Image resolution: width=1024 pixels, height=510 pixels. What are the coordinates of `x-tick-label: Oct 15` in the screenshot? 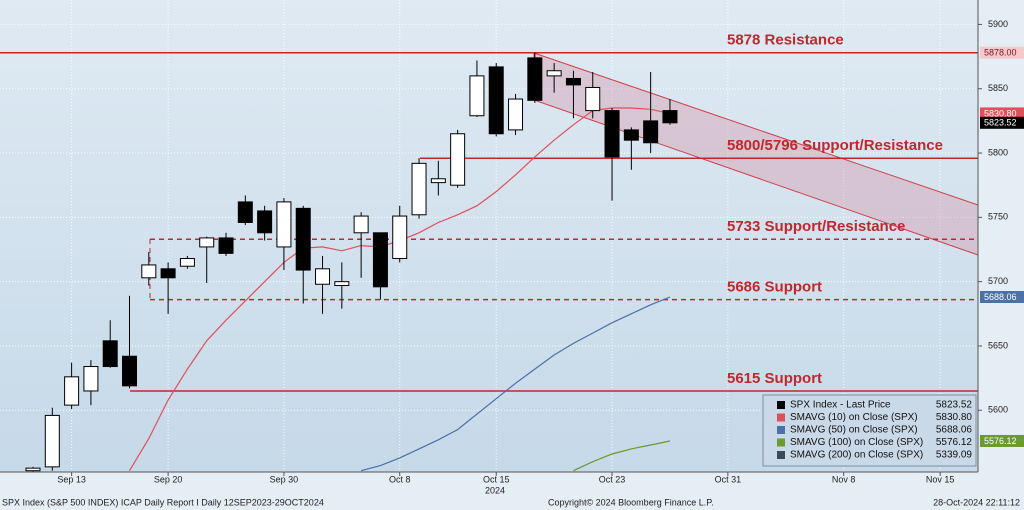 It's located at (496, 479).